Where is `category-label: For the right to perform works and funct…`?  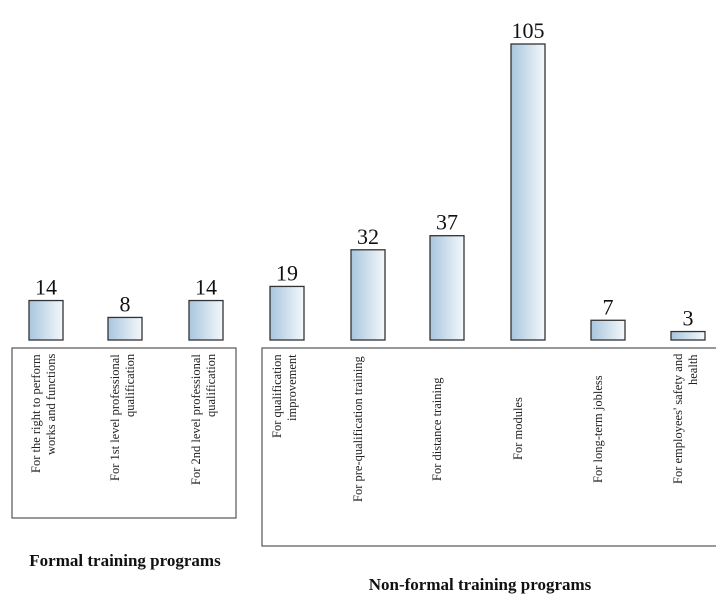
category-label: For the right to perform works and funct… is located at coordinates (43, 413).